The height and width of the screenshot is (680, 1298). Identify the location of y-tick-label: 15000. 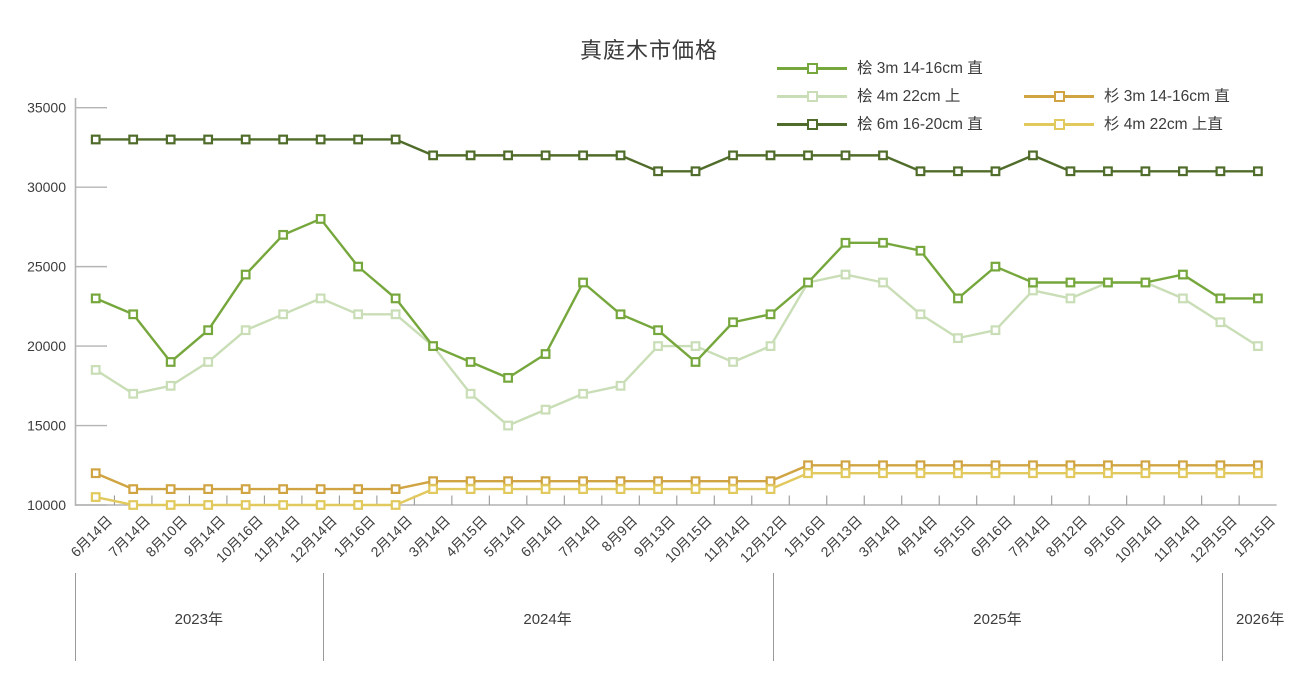
(46, 426).